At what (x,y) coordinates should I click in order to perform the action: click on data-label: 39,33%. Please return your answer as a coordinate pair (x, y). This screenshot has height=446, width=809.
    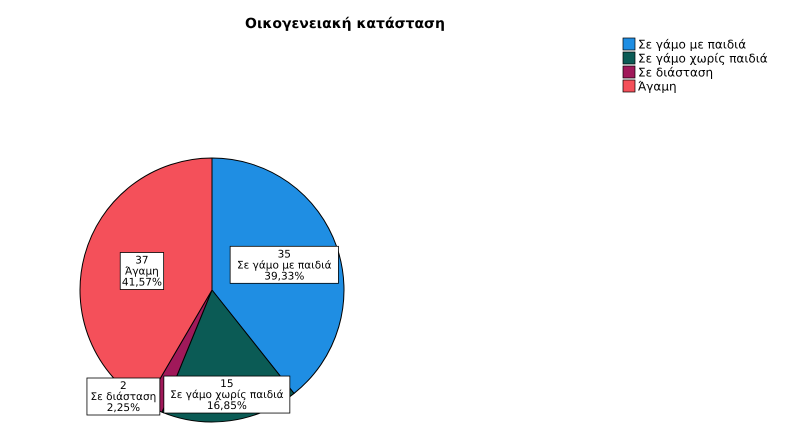
    Looking at the image, I should click on (284, 276).